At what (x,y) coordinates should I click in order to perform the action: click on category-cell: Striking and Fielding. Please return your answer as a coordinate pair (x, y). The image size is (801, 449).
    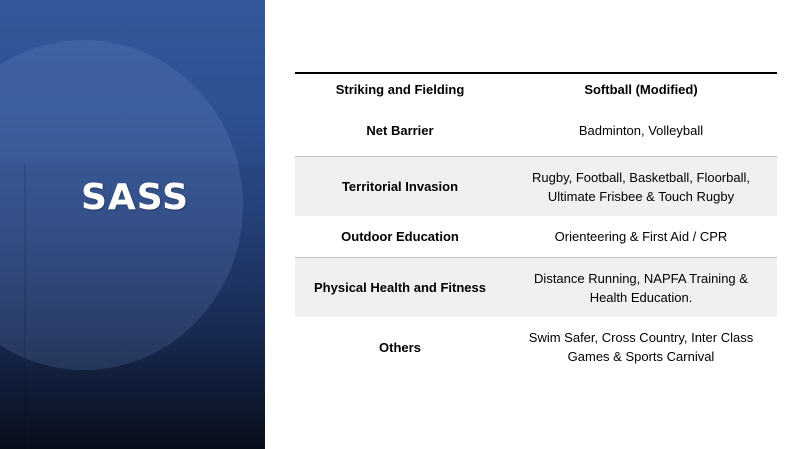
    Looking at the image, I should click on (400, 89).